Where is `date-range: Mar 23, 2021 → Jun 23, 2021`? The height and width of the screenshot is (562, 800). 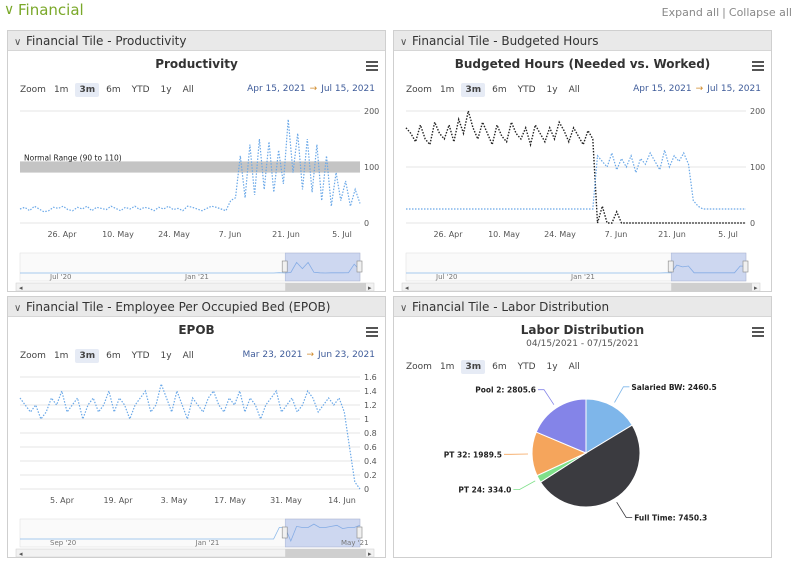
date-range: Mar 23, 2021 → Jun 23, 2021 is located at coordinates (309, 355).